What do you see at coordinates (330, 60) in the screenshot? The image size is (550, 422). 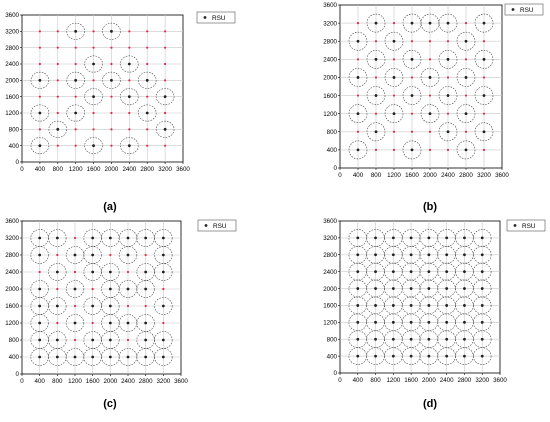 I see `y-tick-label: 2400` at bounding box center [330, 60].